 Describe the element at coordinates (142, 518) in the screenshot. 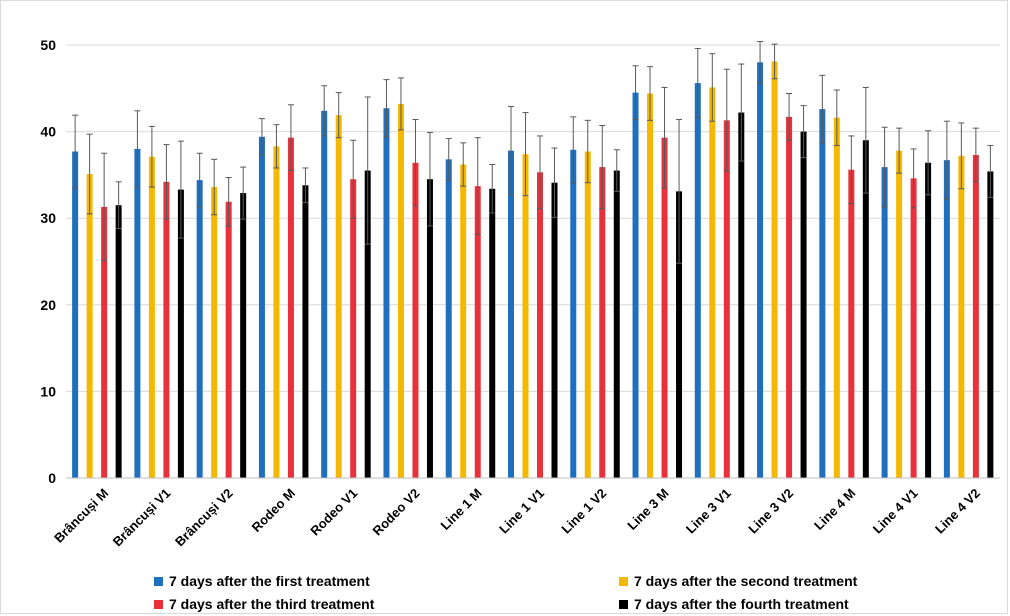

I see `x-tick-label: Brâncuși V1` at that location.